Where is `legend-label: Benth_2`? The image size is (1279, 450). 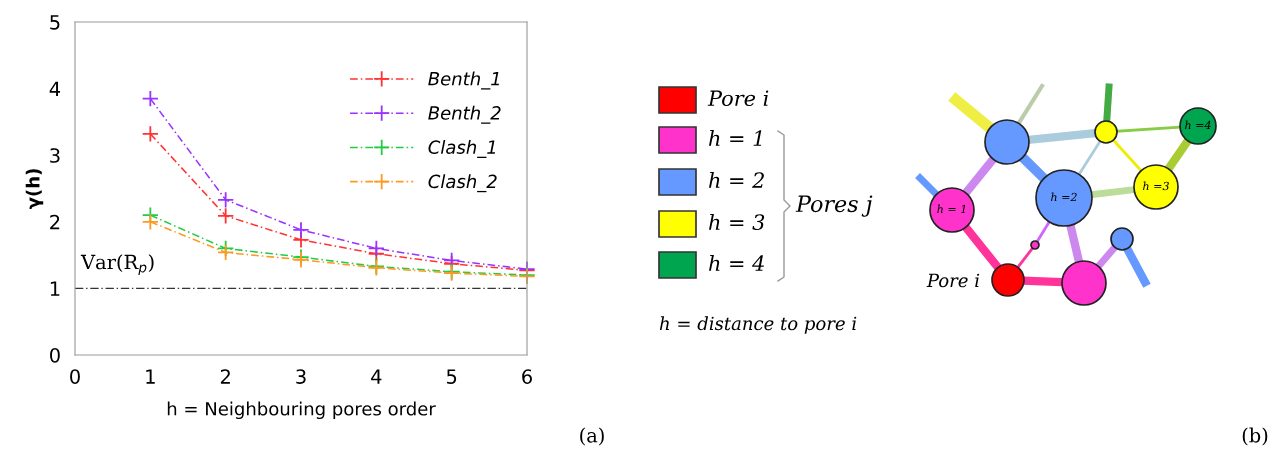
legend-label: Benth_2 is located at coordinates (464, 114).